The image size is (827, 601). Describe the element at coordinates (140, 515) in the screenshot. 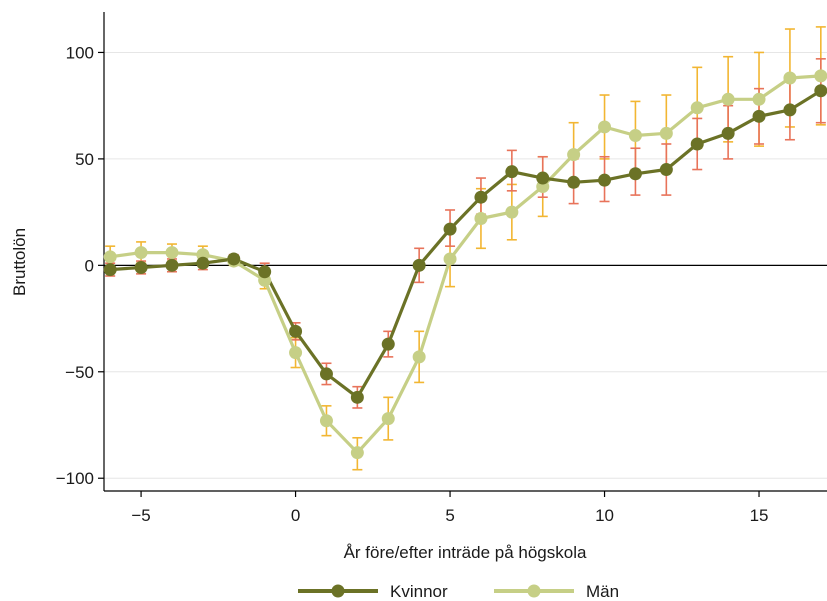

I see `x-tick-label: −5` at that location.